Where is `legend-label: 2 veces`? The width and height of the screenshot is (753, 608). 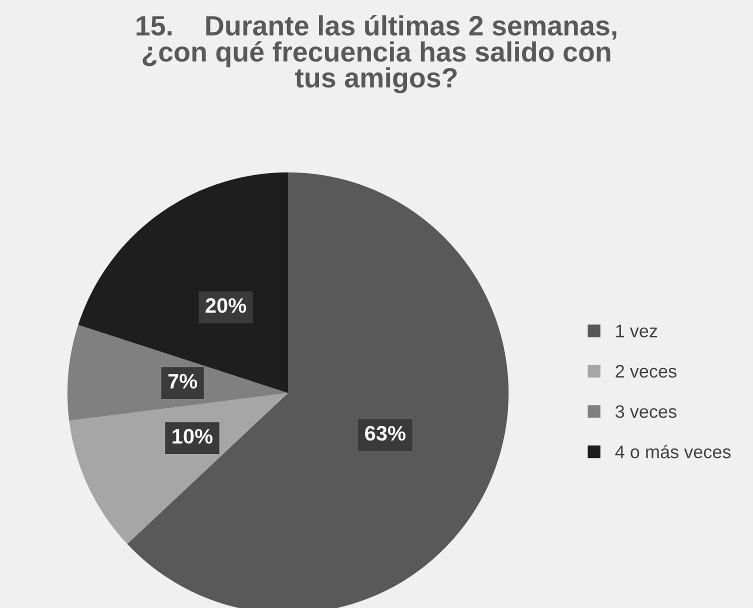 legend-label: 2 veces is located at coordinates (646, 371).